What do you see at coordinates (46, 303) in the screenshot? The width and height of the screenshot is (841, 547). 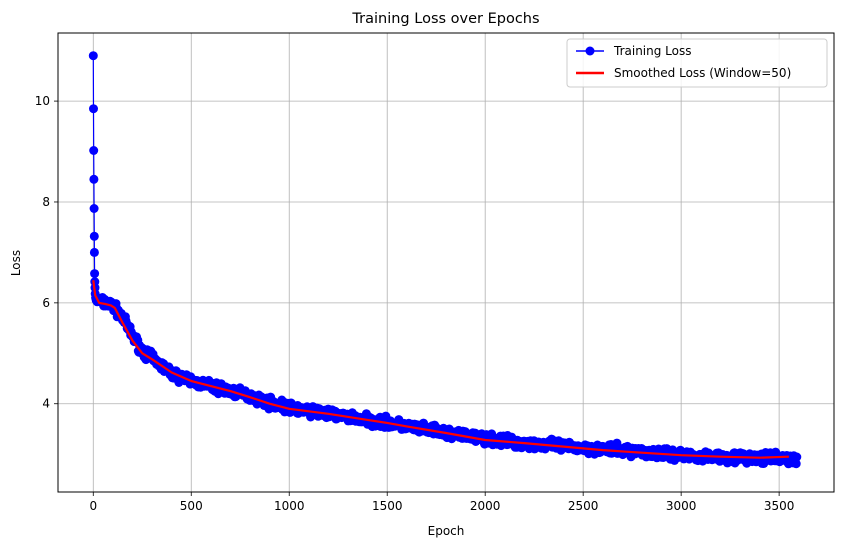 I see `y-tick-label: 6` at bounding box center [46, 303].